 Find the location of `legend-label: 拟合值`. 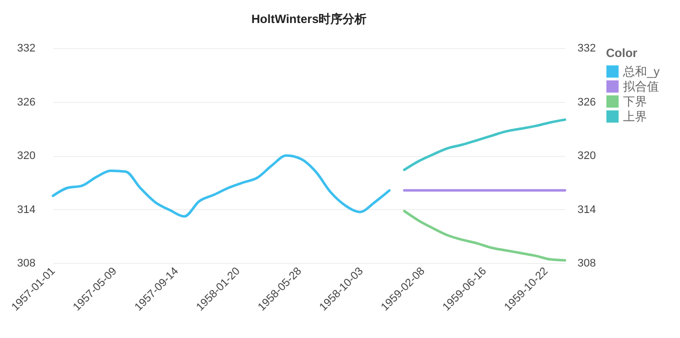

legend-label: 拟合值 is located at coordinates (641, 87).